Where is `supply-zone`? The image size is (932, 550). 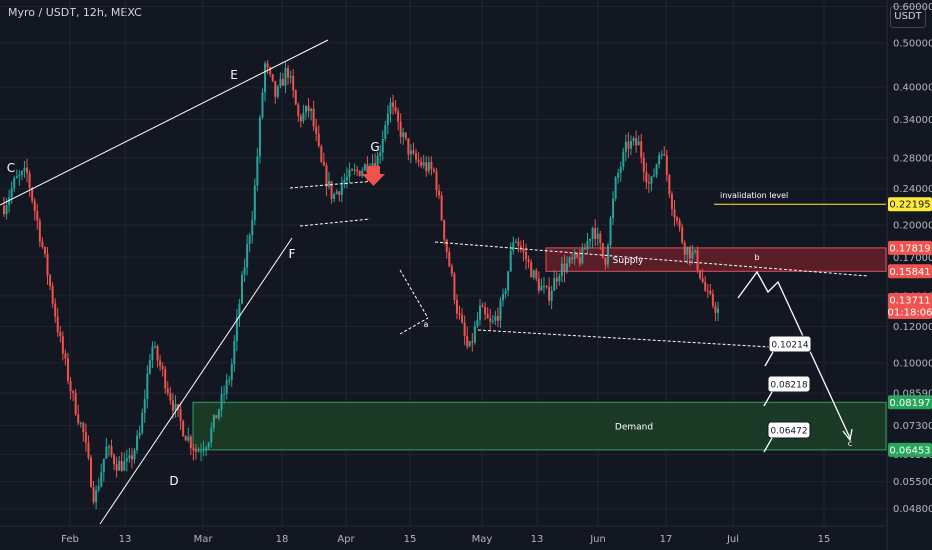
supply-zone is located at coordinates (716, 259).